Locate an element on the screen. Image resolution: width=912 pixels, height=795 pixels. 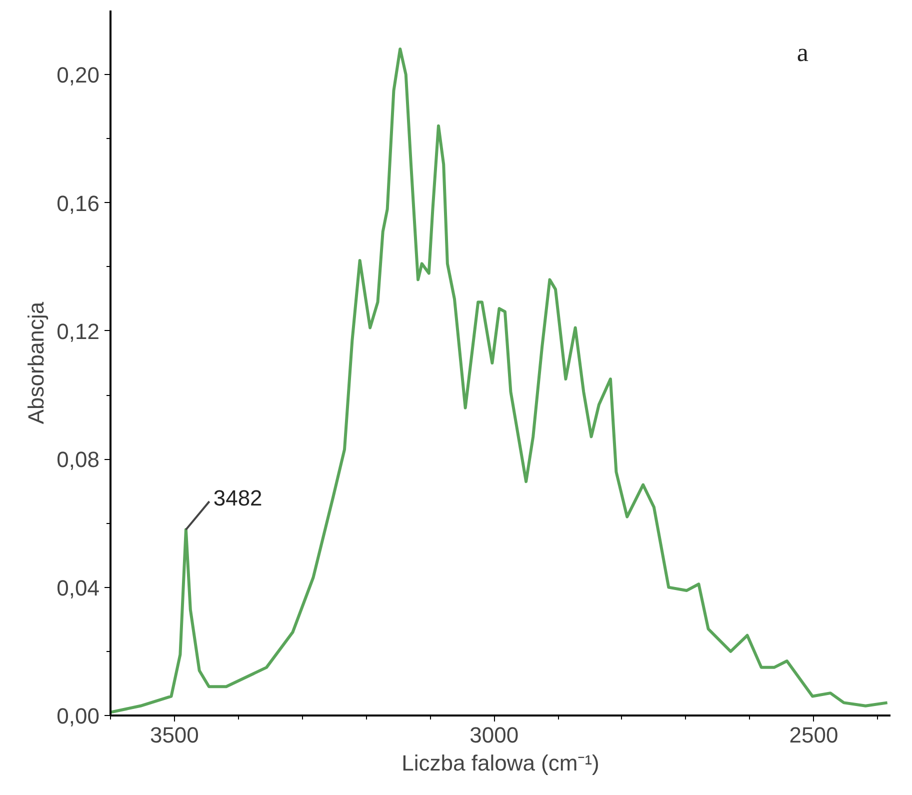
x-tick-label: 3500 is located at coordinates (174, 735).